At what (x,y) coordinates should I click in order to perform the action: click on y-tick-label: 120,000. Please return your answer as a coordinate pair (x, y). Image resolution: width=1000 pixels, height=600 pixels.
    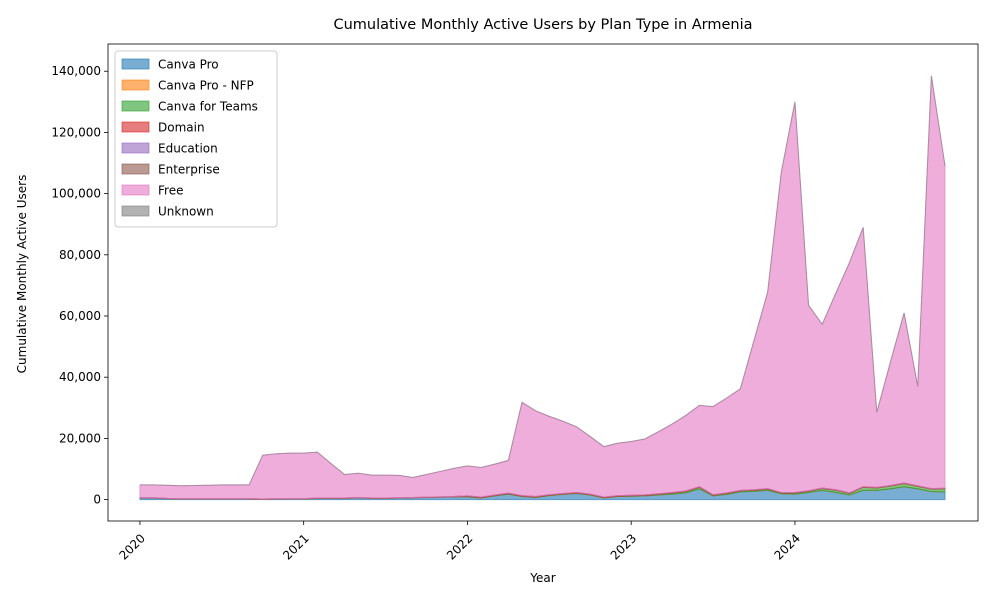
    Looking at the image, I should click on (76, 132).